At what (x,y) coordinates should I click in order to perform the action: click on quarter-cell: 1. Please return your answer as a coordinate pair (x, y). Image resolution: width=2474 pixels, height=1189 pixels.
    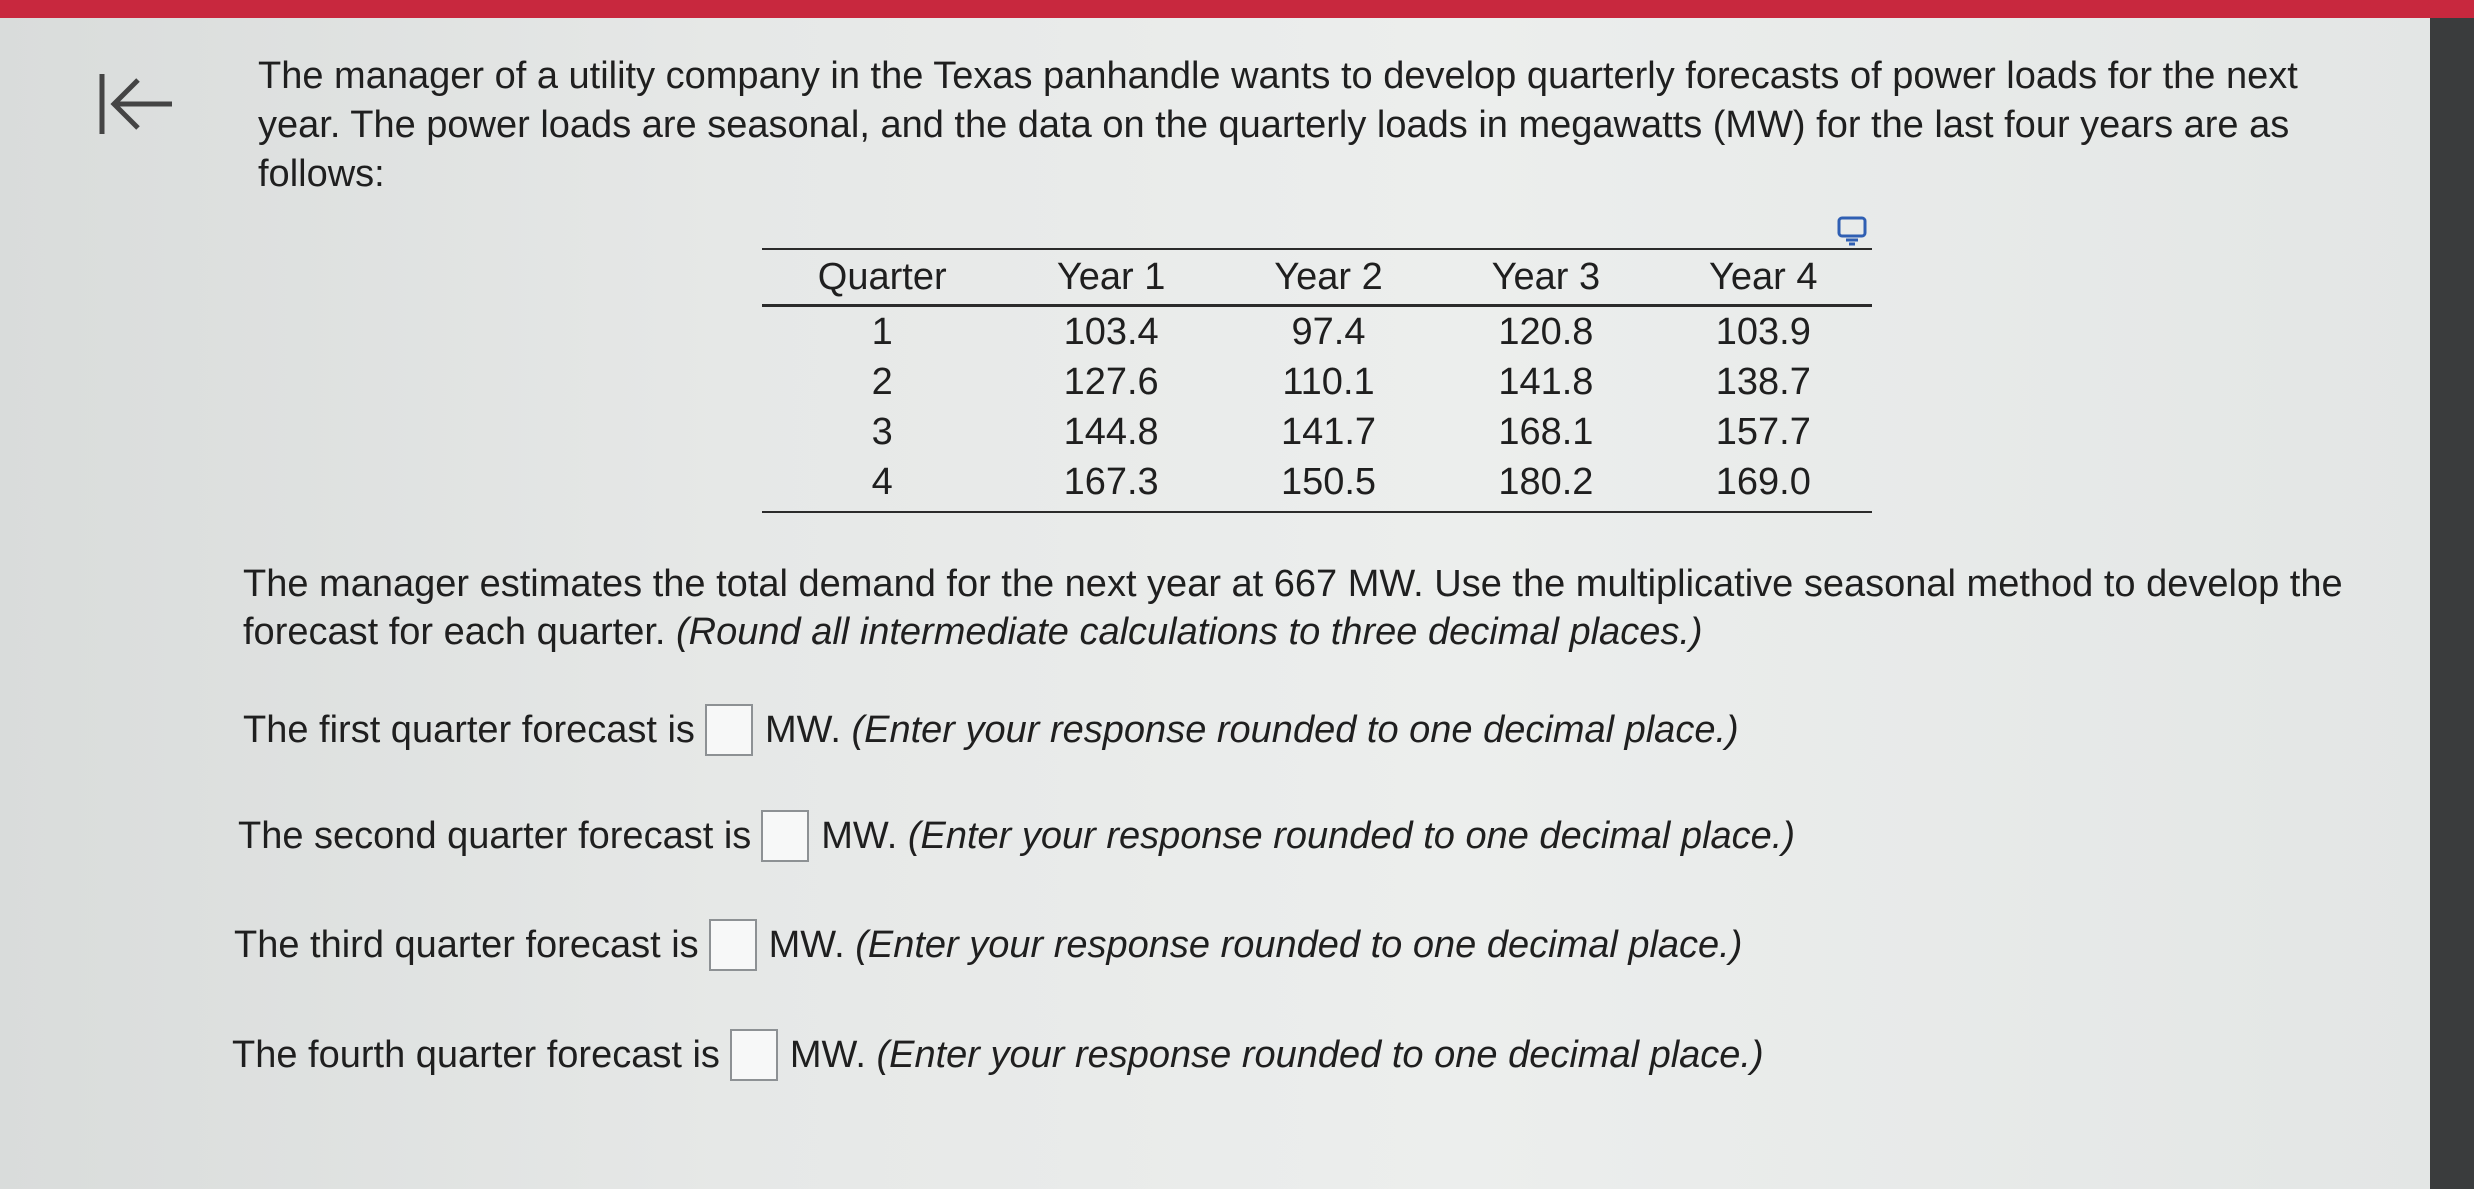
    Looking at the image, I should click on (882, 332).